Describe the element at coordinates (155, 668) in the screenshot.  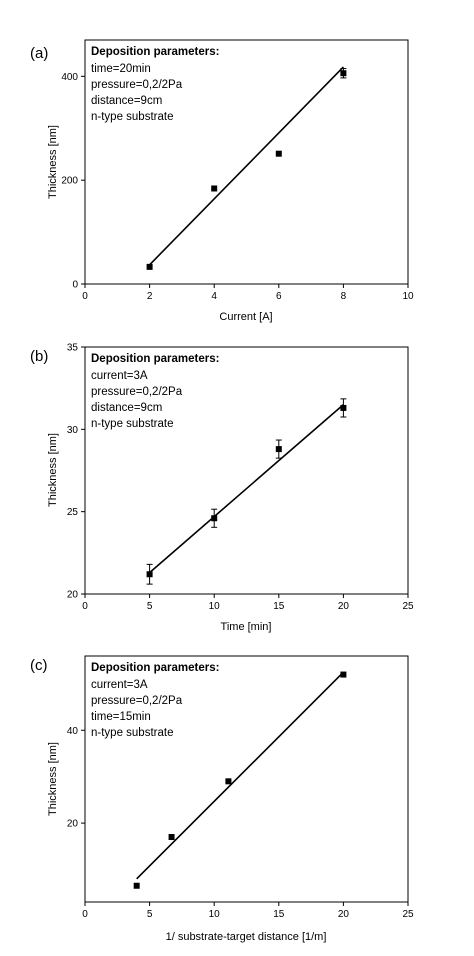
I see `panel-c-params-title: Deposition parameters:` at that location.